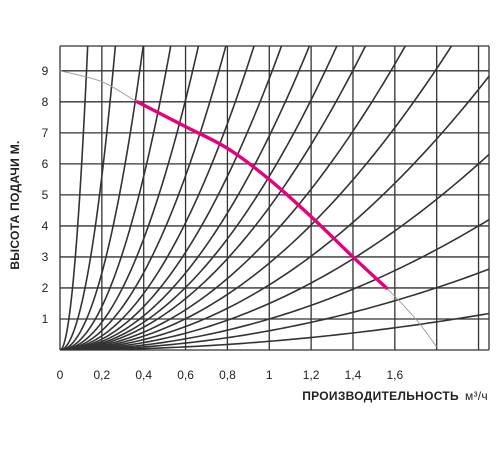  Describe the element at coordinates (311, 375) in the screenshot. I see `x-tick-label: 1,2` at that location.